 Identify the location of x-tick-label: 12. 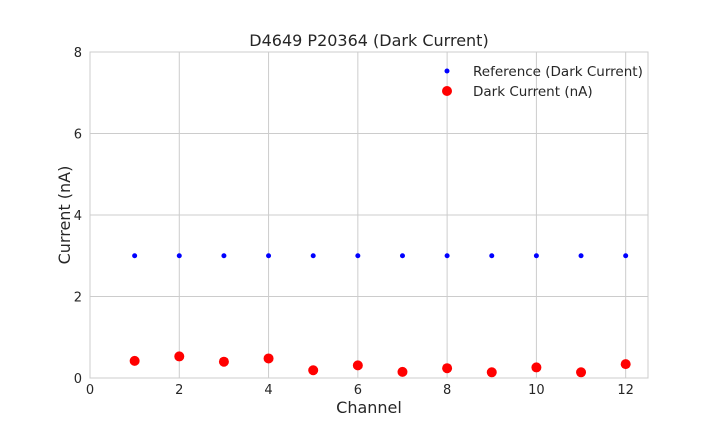
(625, 390).